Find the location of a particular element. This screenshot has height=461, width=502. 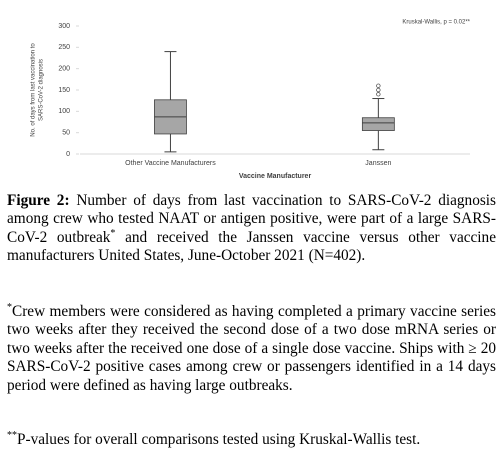

box is located at coordinates (378, 124).